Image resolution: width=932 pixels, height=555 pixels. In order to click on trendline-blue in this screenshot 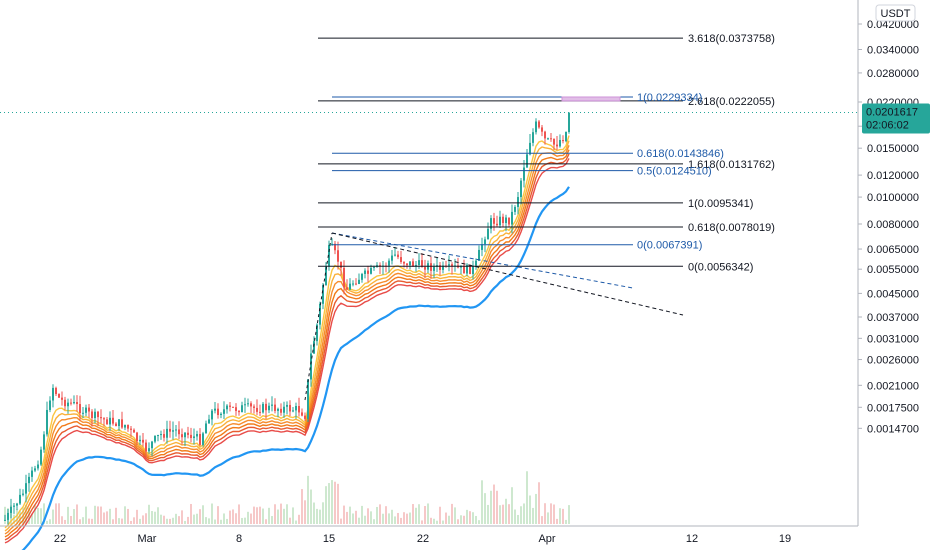, I will do `click(482, 260)`.